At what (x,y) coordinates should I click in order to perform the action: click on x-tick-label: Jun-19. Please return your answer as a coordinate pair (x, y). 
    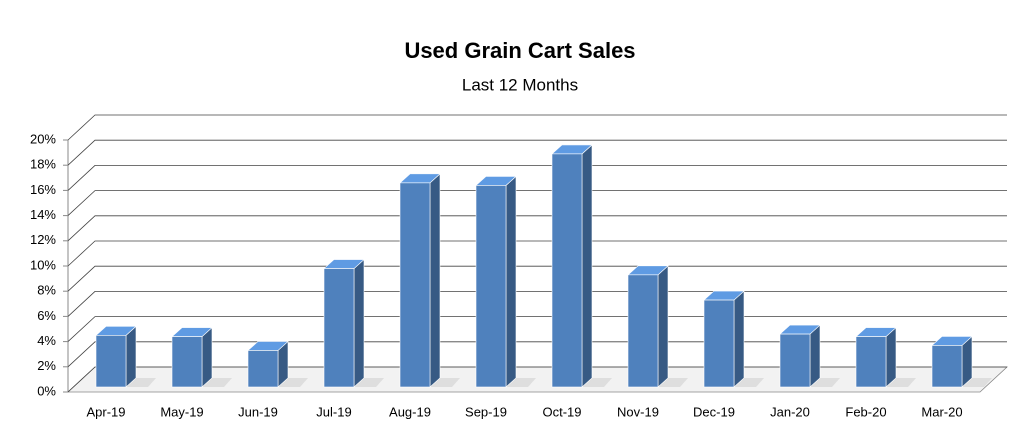
    Looking at the image, I should click on (258, 411).